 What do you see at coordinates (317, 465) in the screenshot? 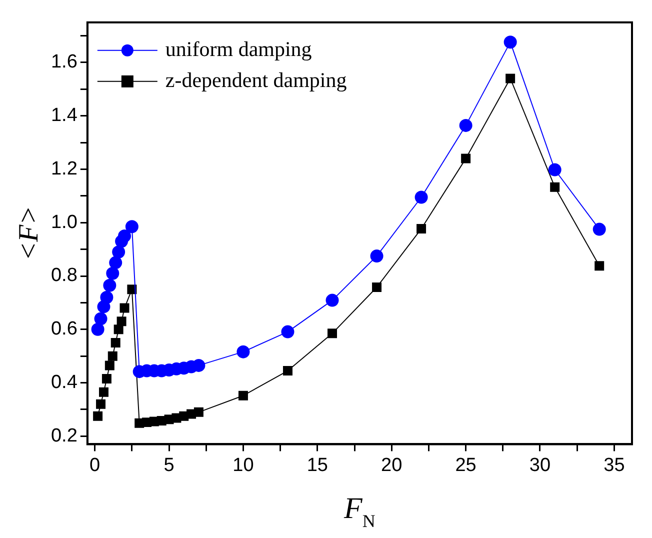
I see `x-tick-label: 15` at bounding box center [317, 465].